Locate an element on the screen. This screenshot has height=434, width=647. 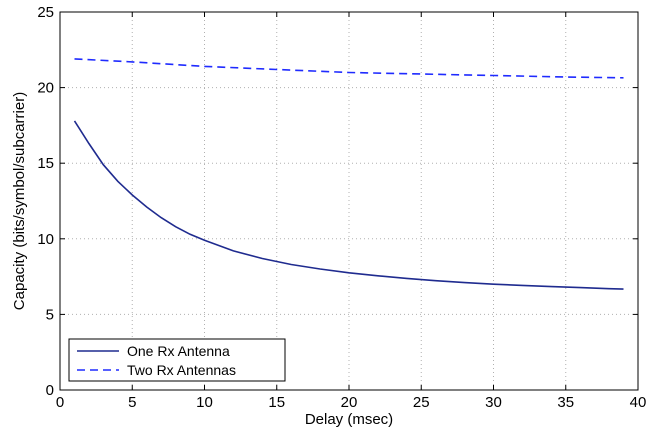
x-tick-label: 15 is located at coordinates (276, 402).